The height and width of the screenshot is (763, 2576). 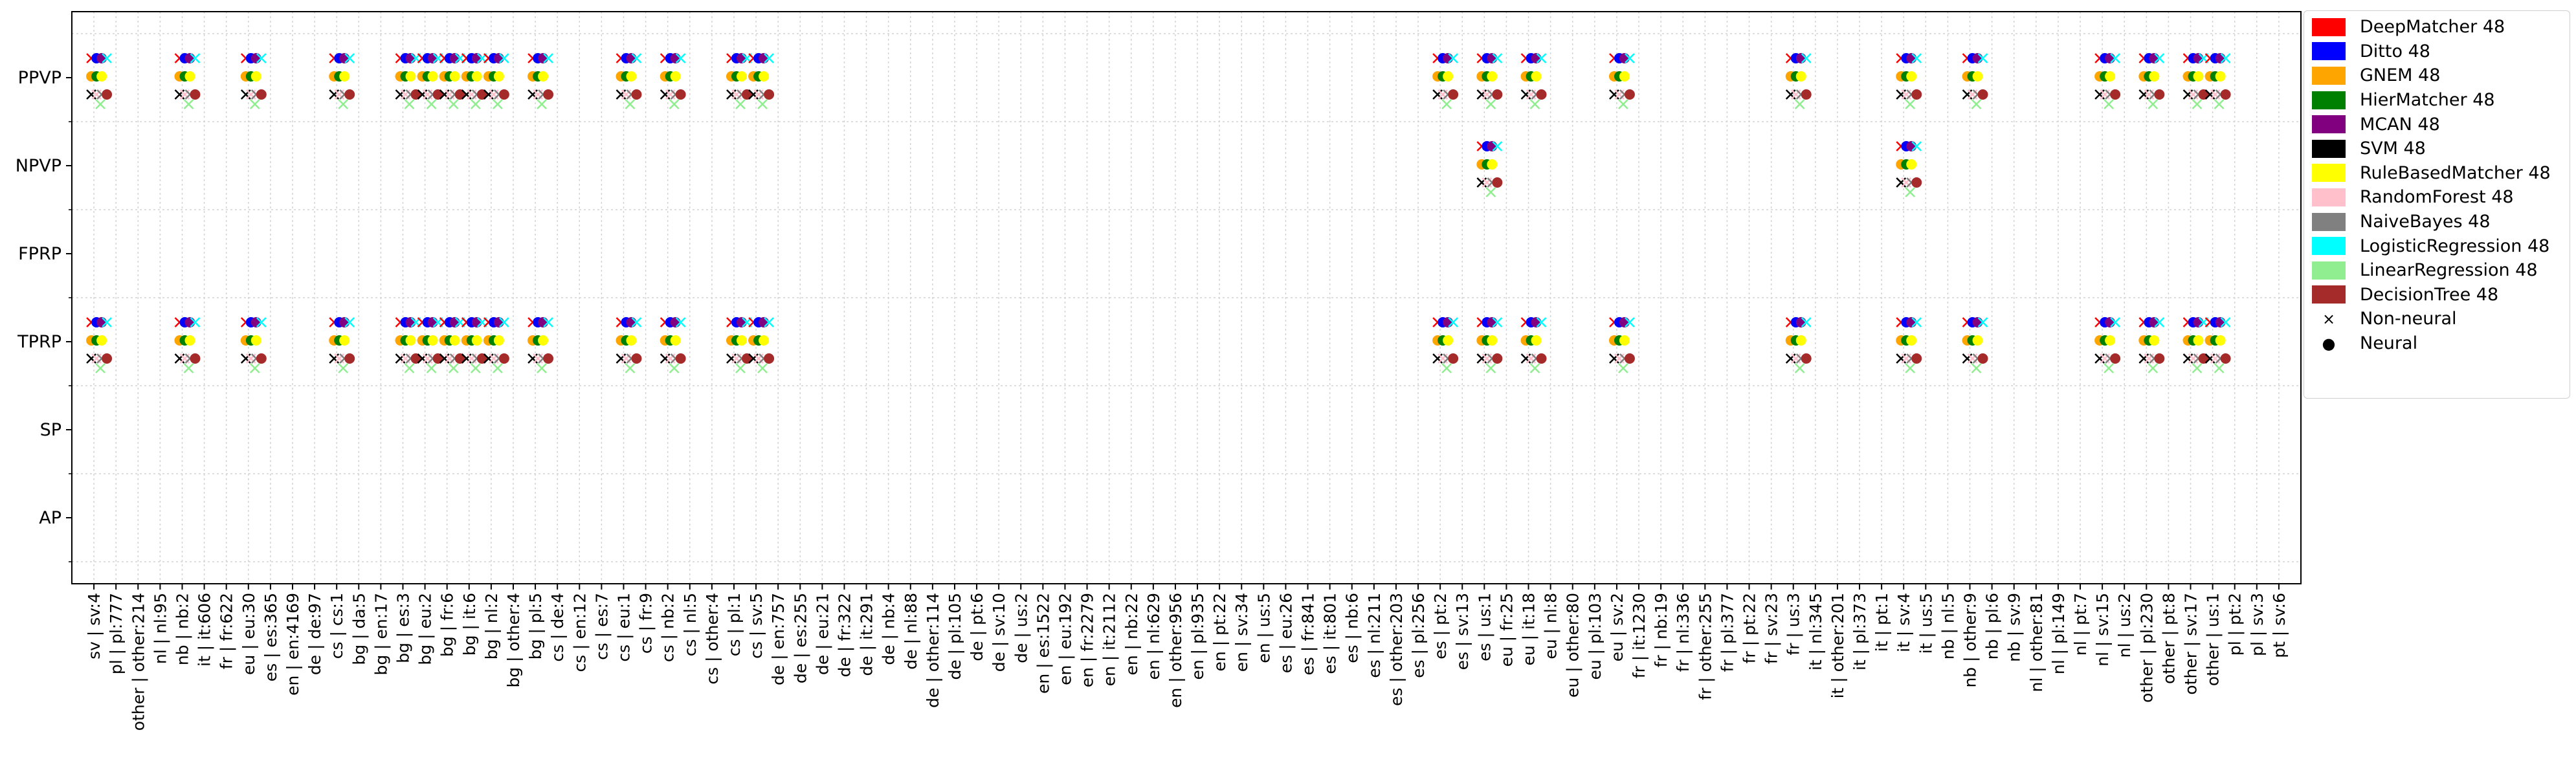 What do you see at coordinates (2437, 75) in the screenshot?
I see `legend-entry: GNEM 48` at bounding box center [2437, 75].